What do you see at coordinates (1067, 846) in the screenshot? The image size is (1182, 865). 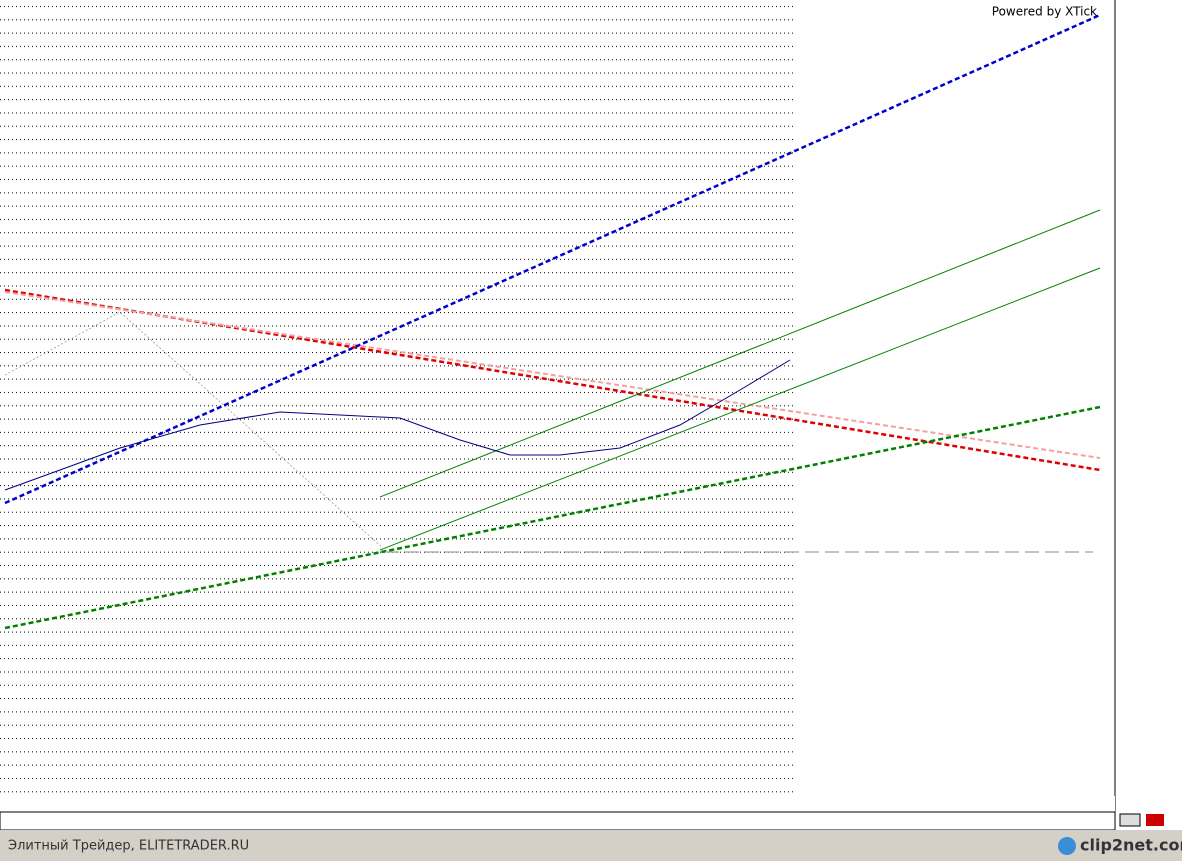 I see `logo` at bounding box center [1067, 846].